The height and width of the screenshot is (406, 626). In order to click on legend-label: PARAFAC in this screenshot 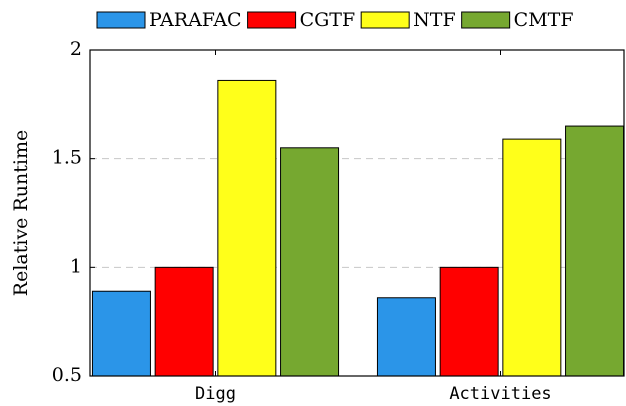, I will do `click(195, 20)`.